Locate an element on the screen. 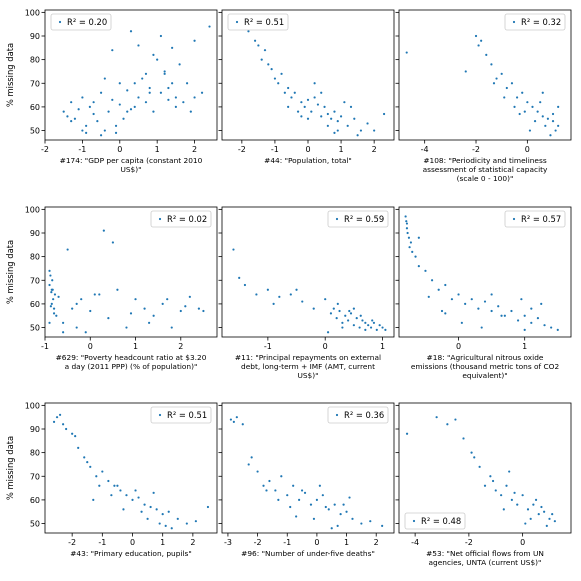  y-tick-label: 80 is located at coordinates (35, 257).